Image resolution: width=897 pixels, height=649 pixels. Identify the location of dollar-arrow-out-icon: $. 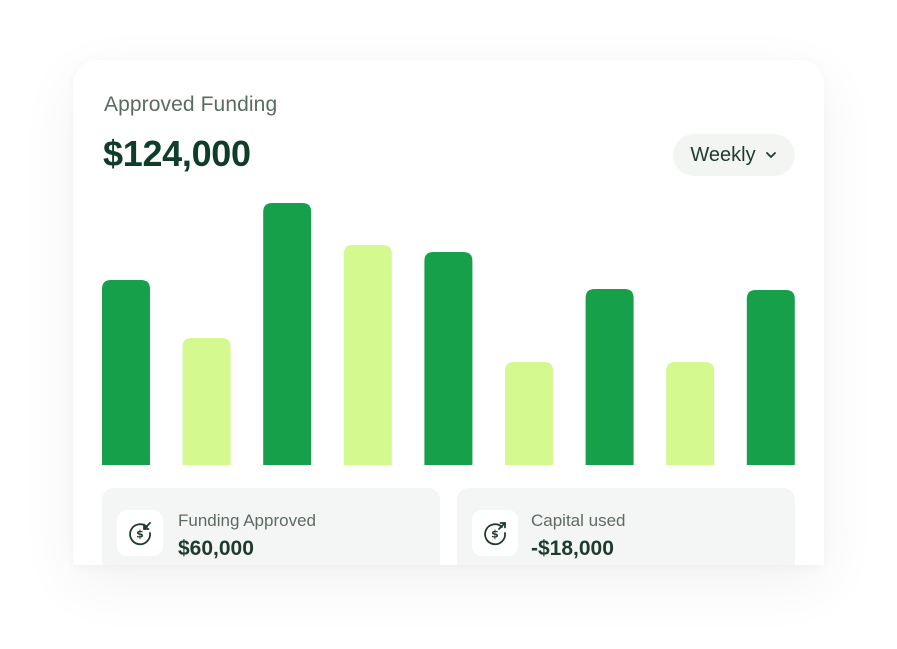
(495, 533).